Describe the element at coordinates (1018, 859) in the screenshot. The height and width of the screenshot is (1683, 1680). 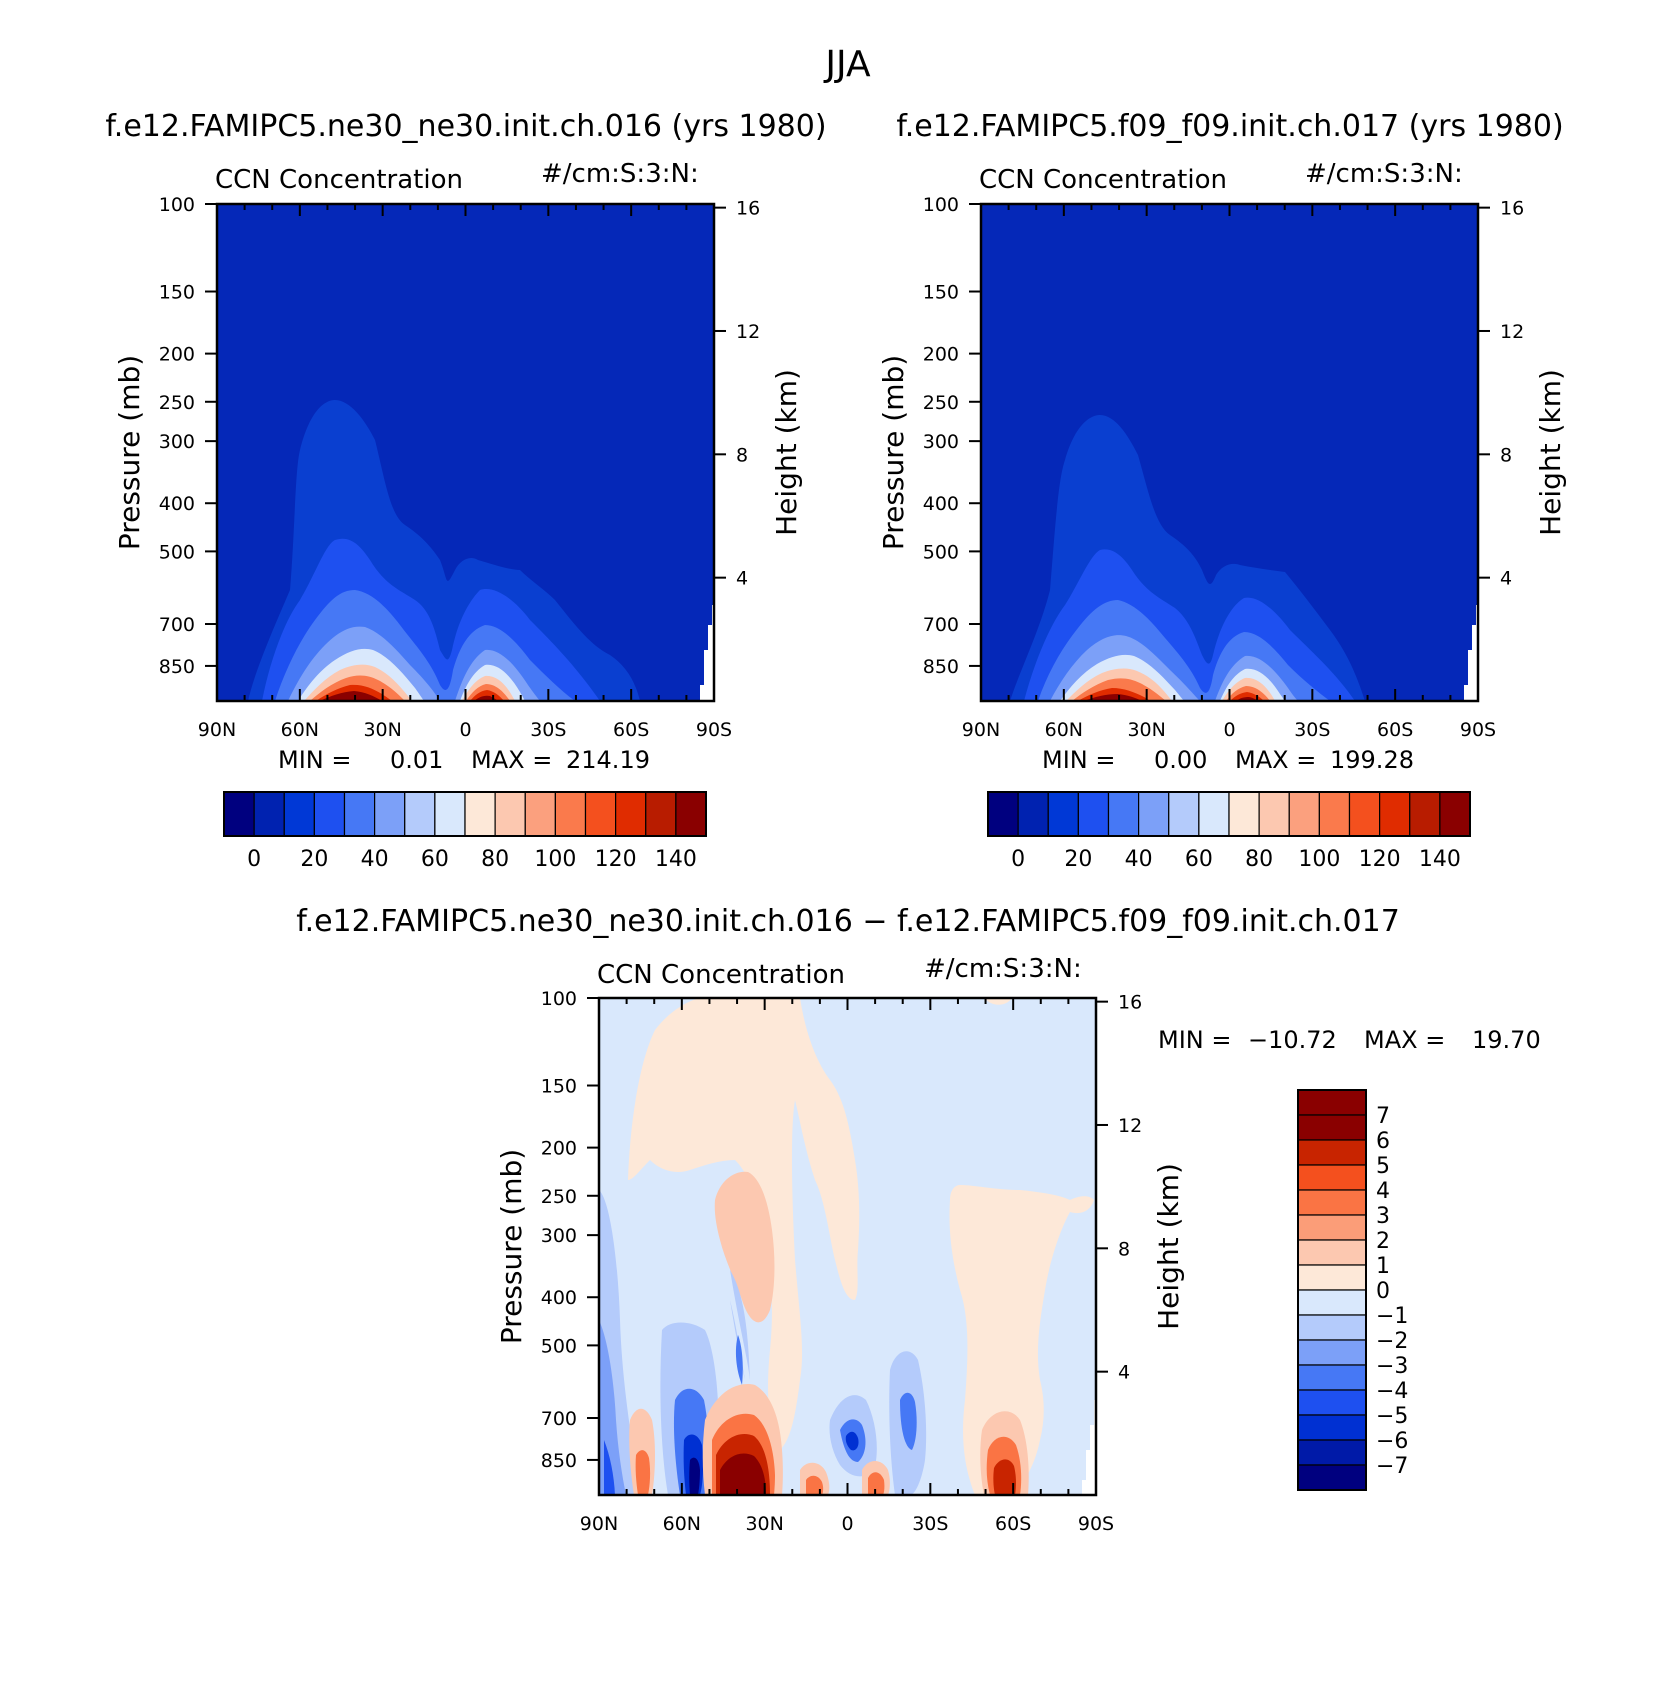
I see `panel-b-colorbar-label: 0` at that location.